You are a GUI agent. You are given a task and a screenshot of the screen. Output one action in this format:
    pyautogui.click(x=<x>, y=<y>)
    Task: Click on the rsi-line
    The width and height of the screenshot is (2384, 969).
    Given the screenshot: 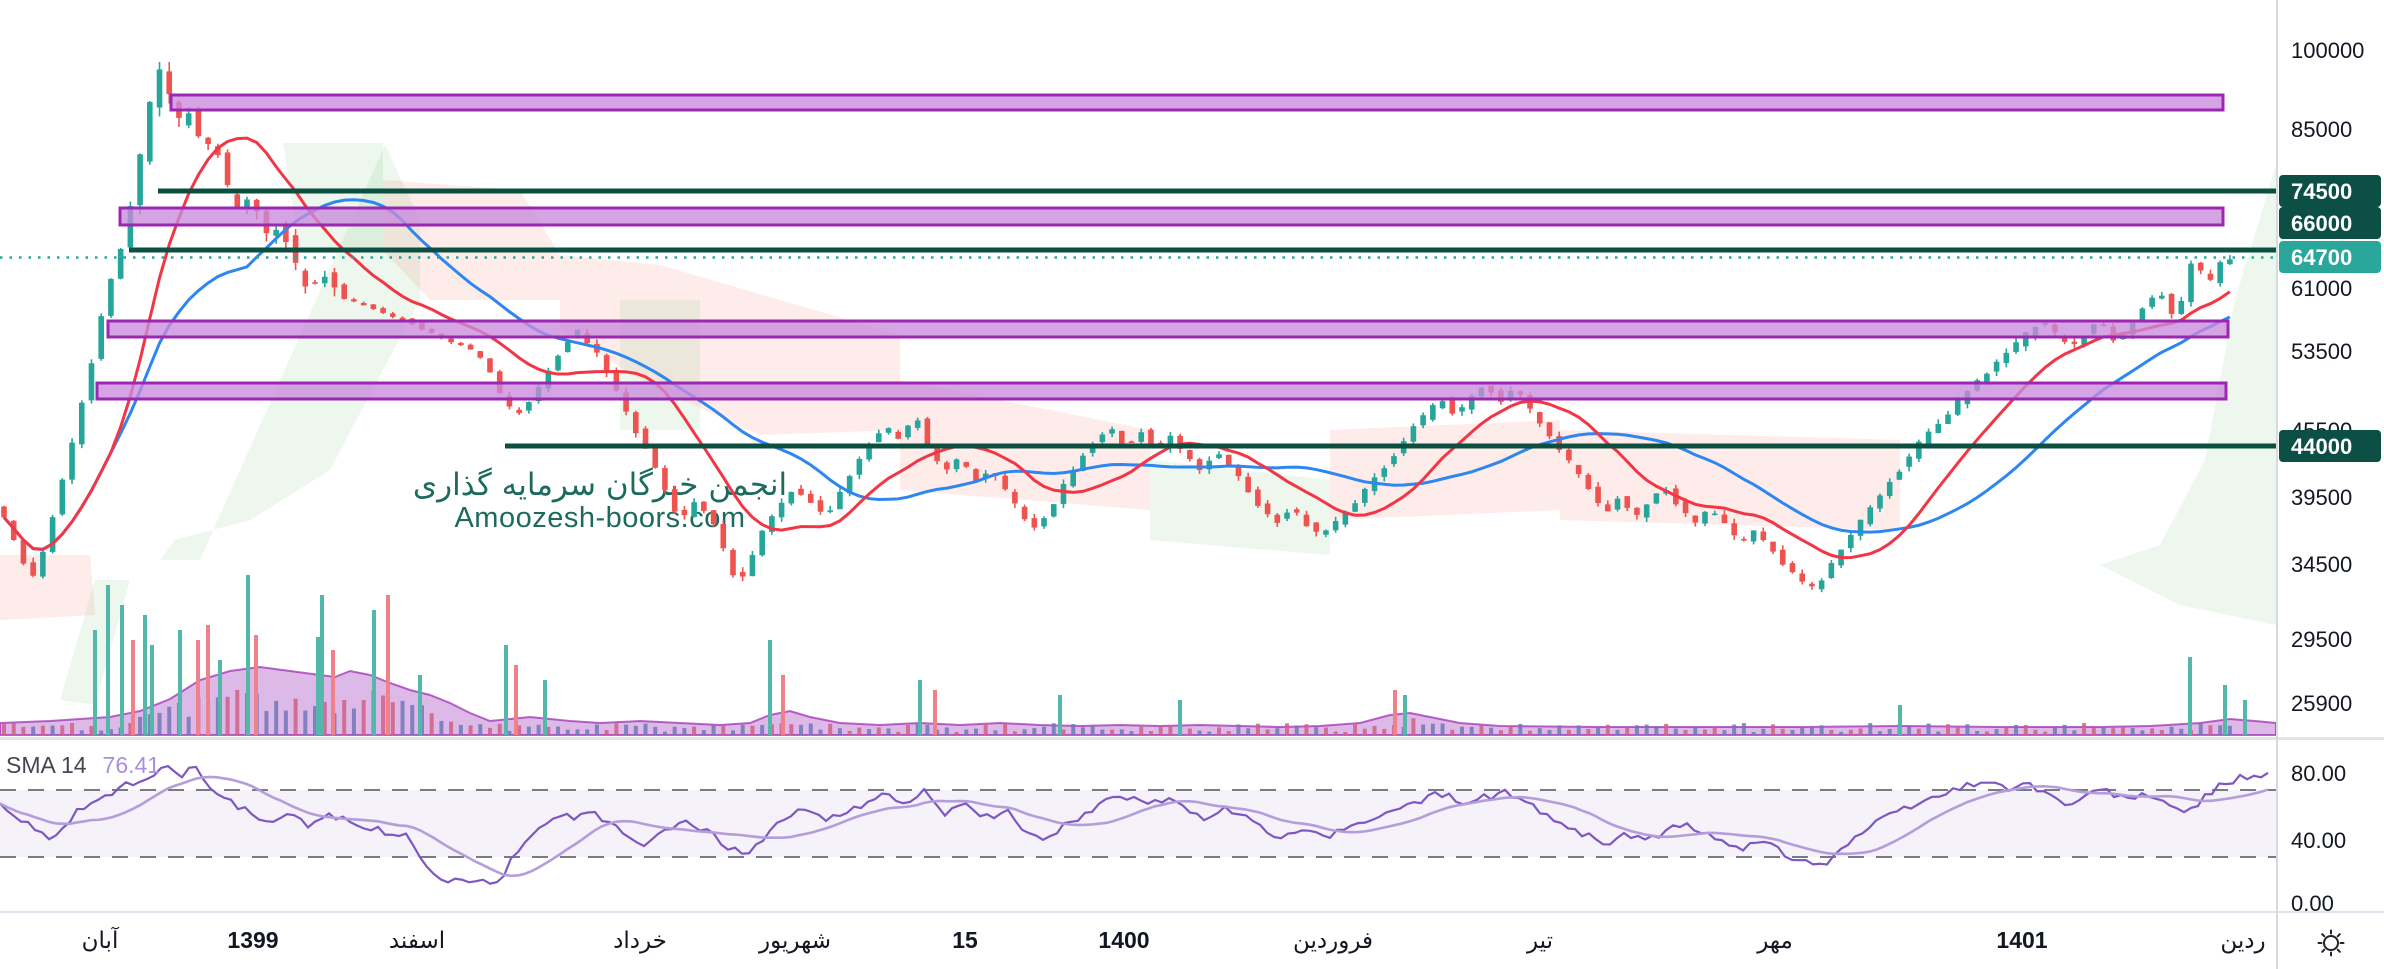 What is the action you would take?
    pyautogui.click(x=1134, y=824)
    